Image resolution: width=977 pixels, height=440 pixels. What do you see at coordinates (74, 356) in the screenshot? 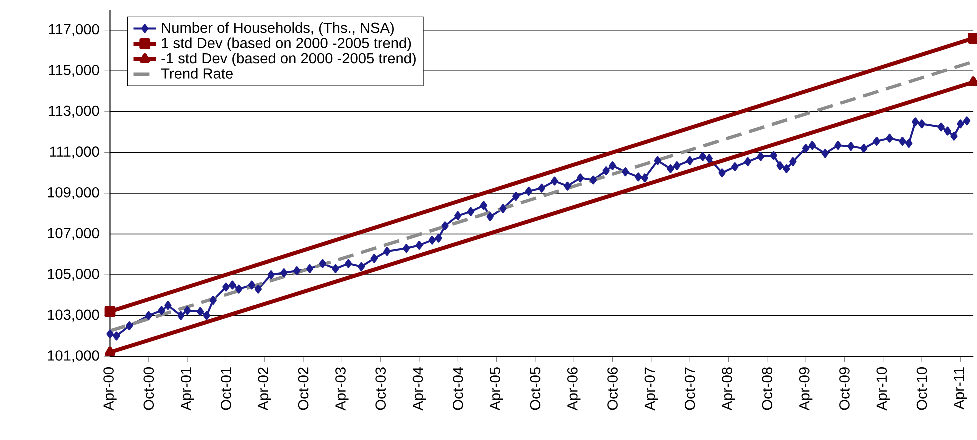
I see `y-tick-label: 101,000` at bounding box center [74, 356].